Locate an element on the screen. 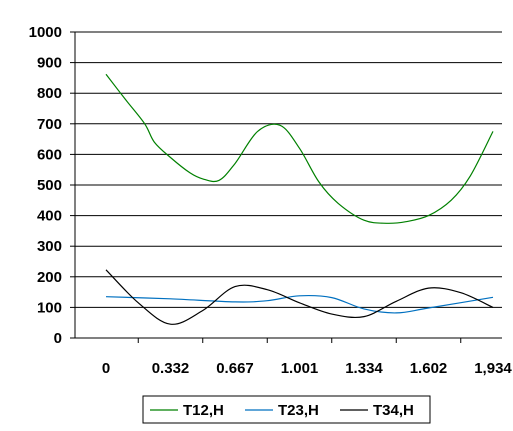  y-tick-label: 0 is located at coordinates (58, 338).